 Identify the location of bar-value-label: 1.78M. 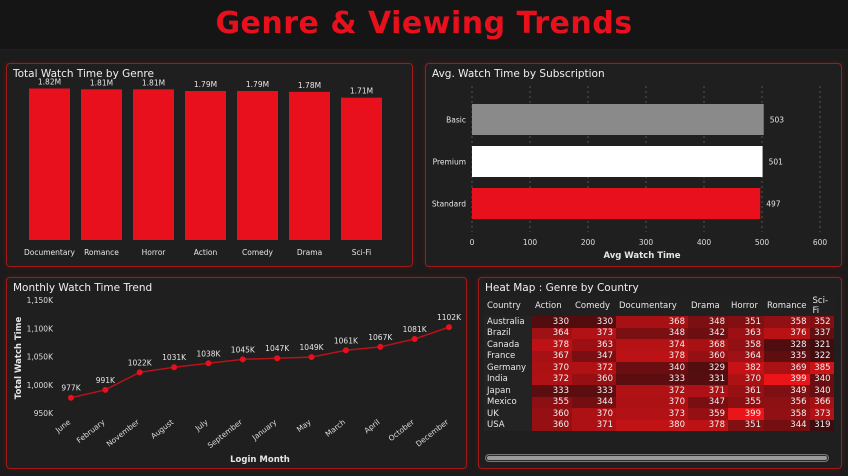
(309, 85).